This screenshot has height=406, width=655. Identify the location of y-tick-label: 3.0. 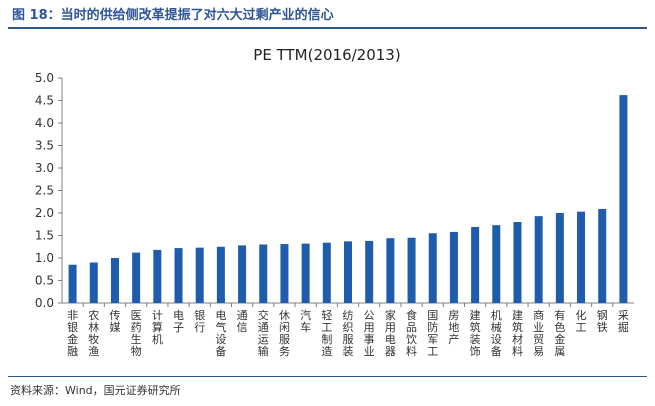
(44, 168).